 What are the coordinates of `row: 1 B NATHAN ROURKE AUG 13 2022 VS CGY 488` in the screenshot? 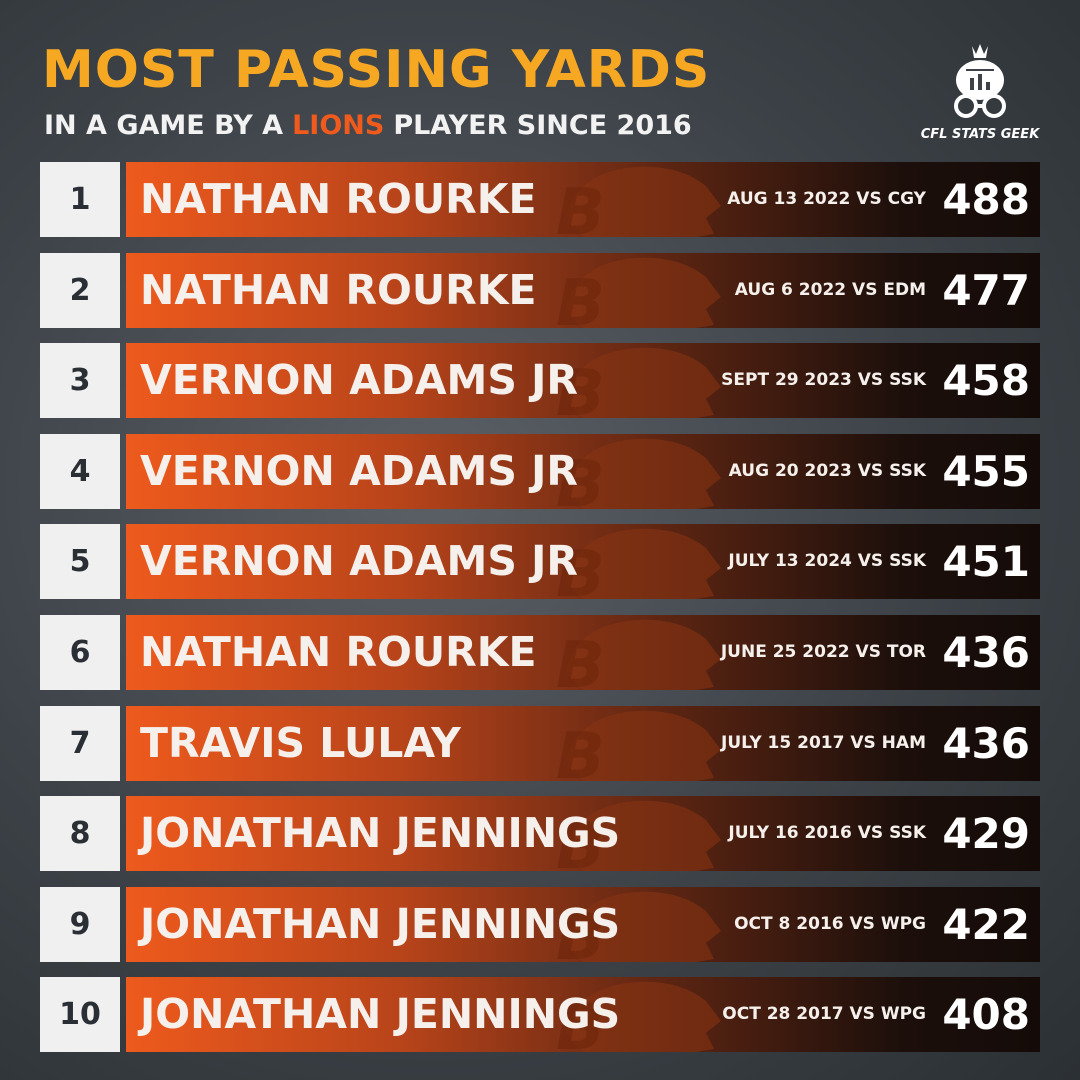 It's located at (540, 199).